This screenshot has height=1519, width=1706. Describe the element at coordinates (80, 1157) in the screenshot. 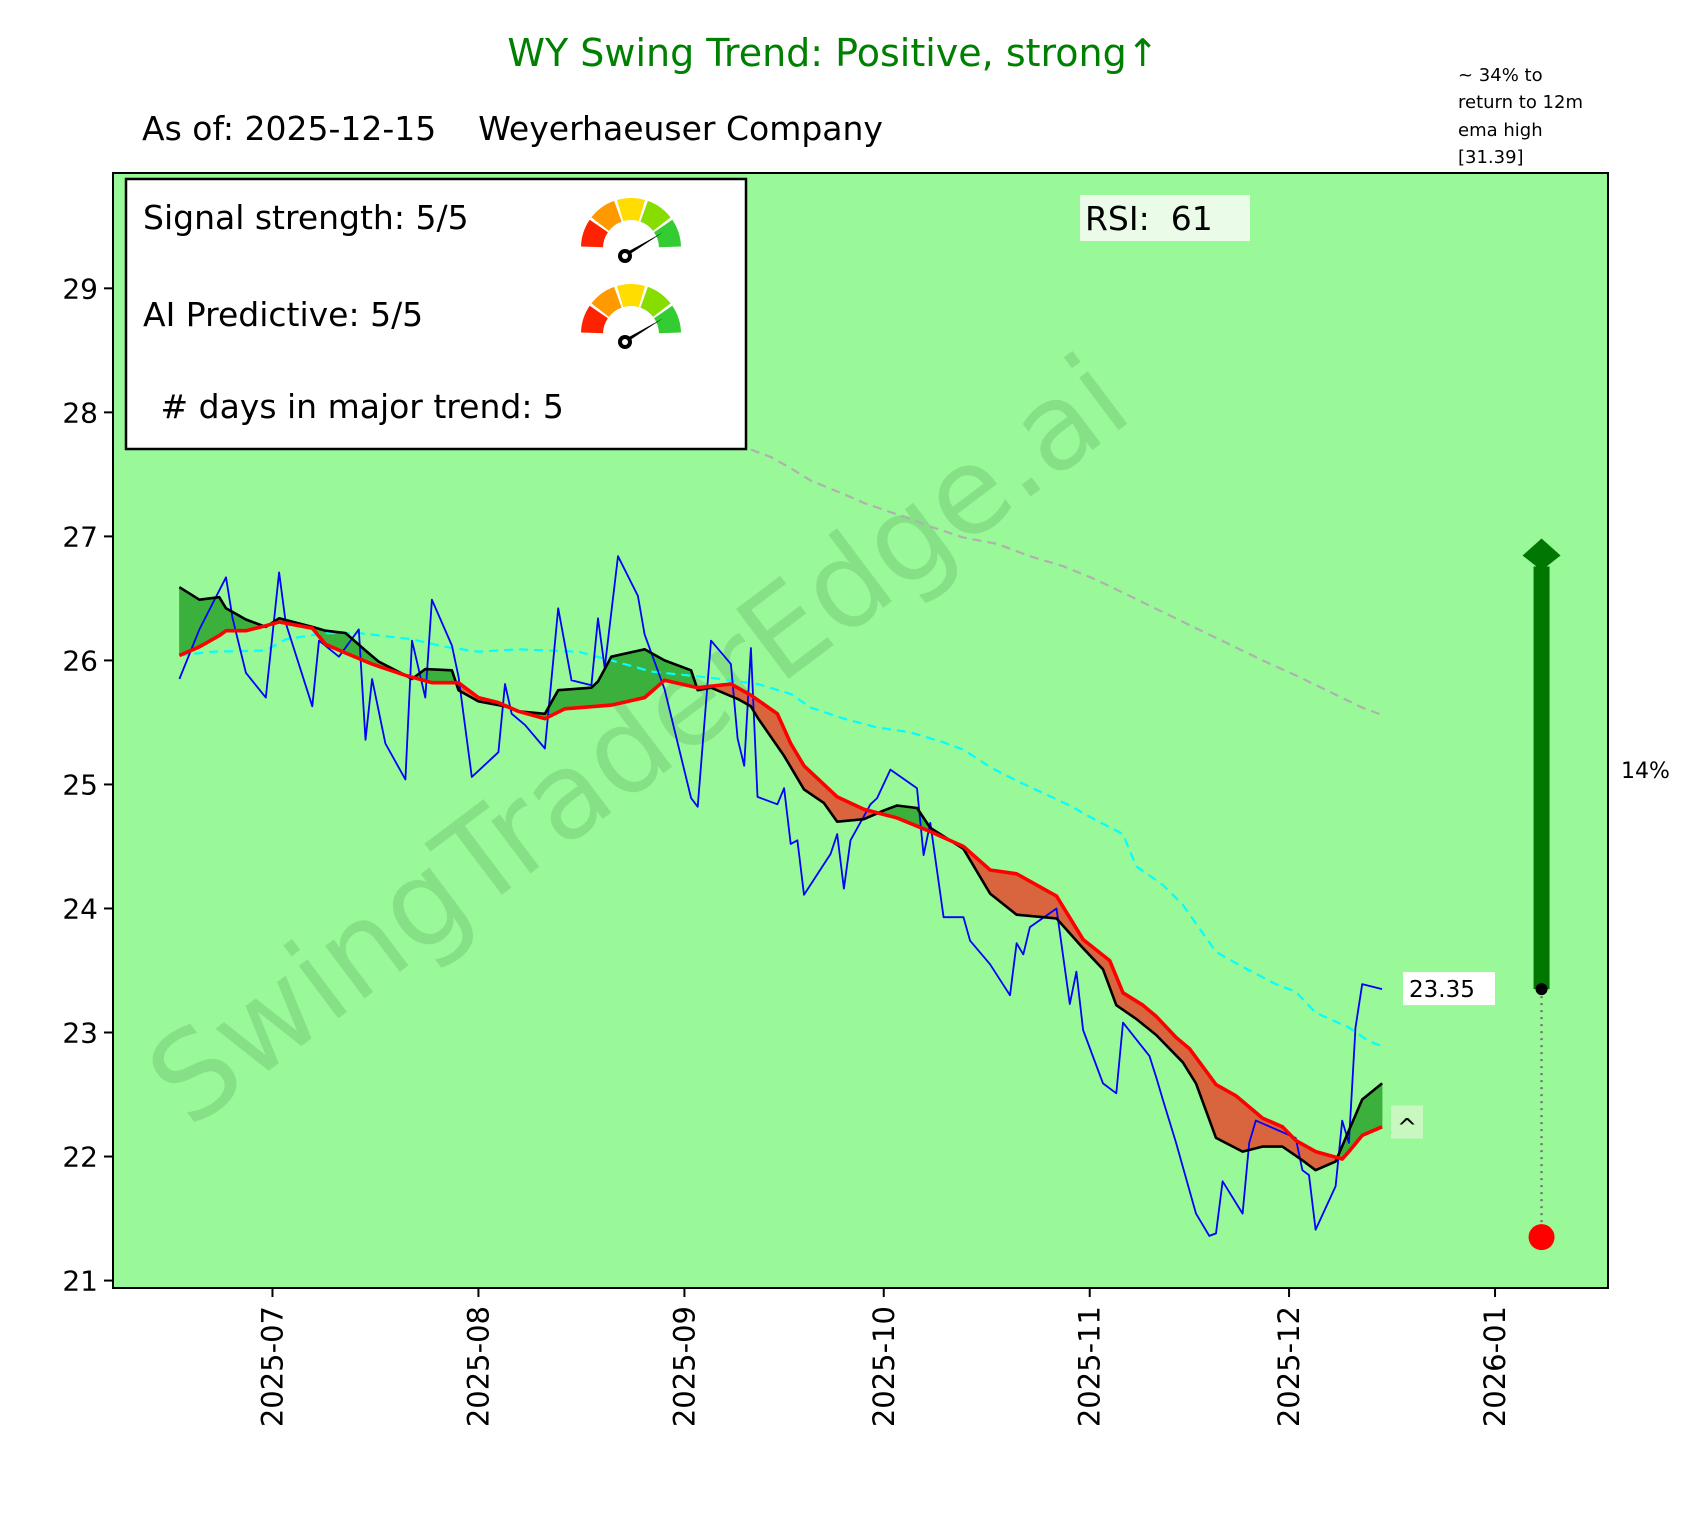

I see `y-tick-label: 22` at that location.